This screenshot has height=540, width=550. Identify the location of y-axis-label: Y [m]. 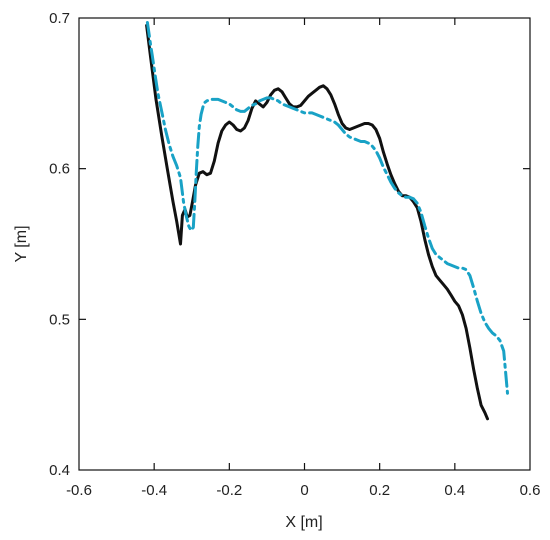
(21, 243).